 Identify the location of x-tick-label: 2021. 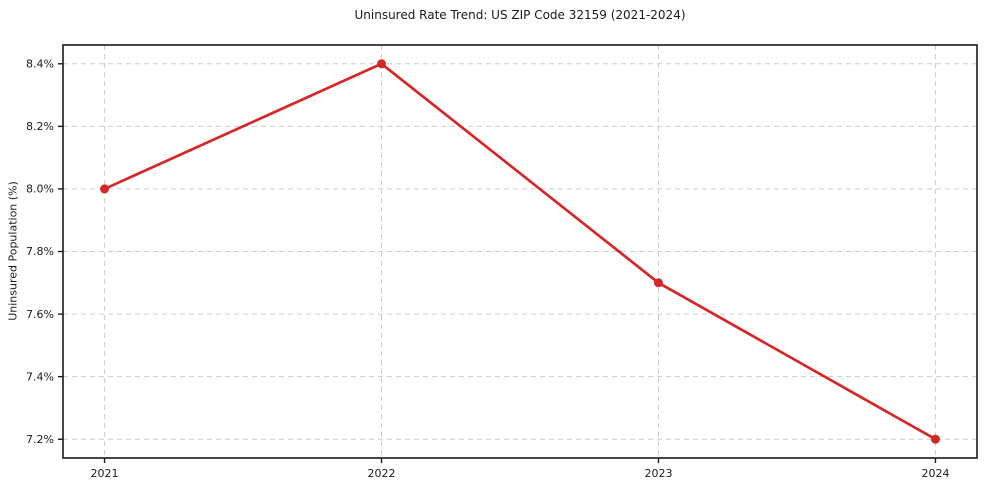
(105, 473).